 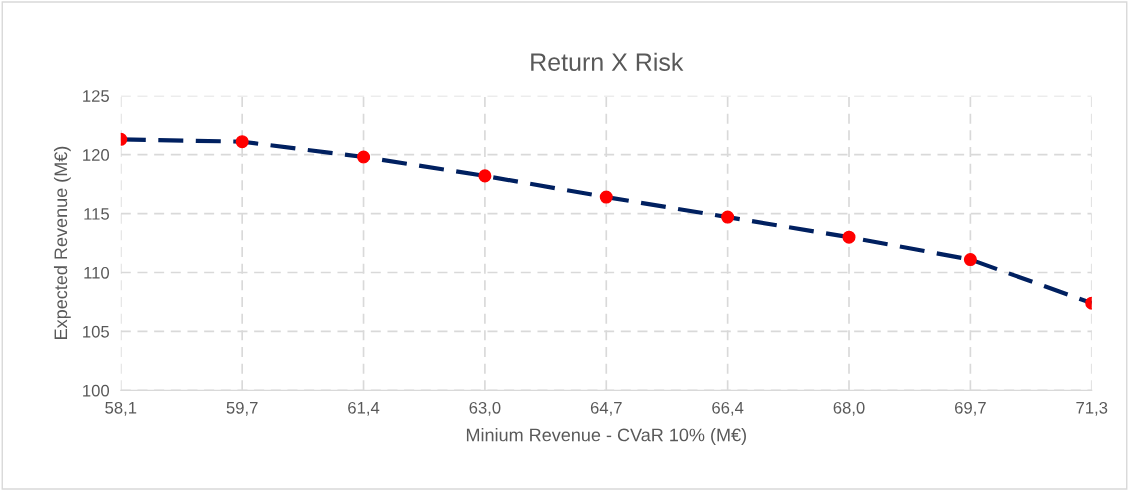 What do you see at coordinates (485, 408) in the screenshot?
I see `x-tick-label: 63,0` at bounding box center [485, 408].